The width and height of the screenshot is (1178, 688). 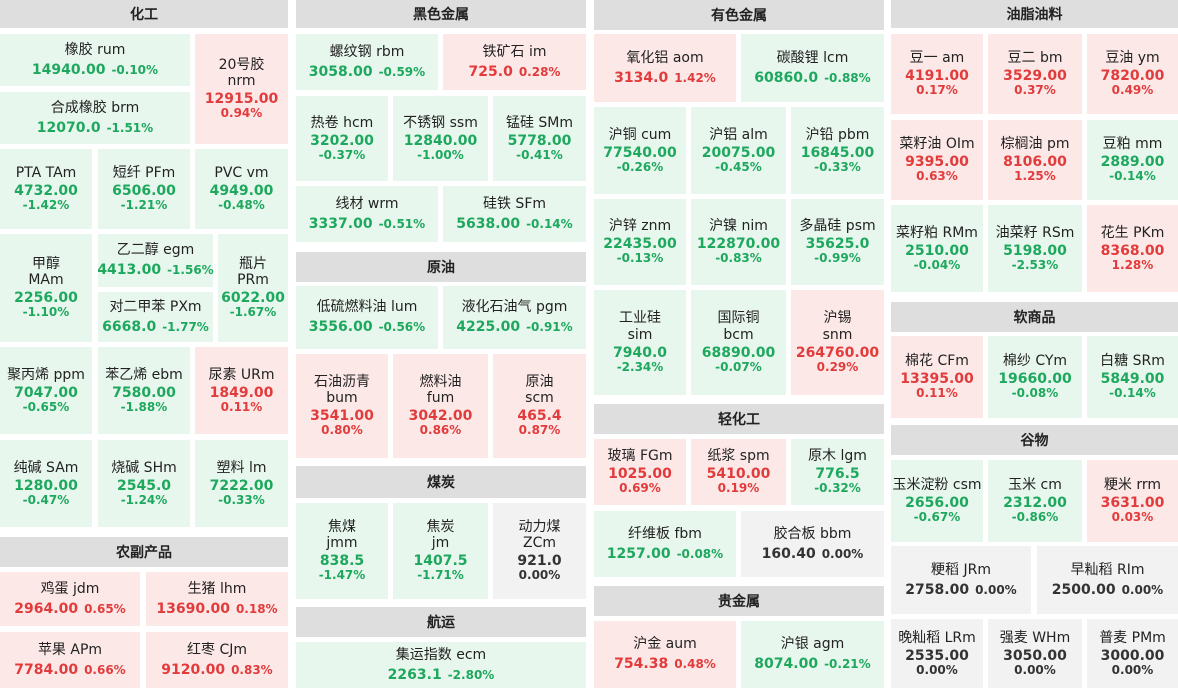 What do you see at coordinates (539, 551) in the screenshot?
I see `contract-tile: 动力煤 ZCm 921.0 0.00%` at bounding box center [539, 551].